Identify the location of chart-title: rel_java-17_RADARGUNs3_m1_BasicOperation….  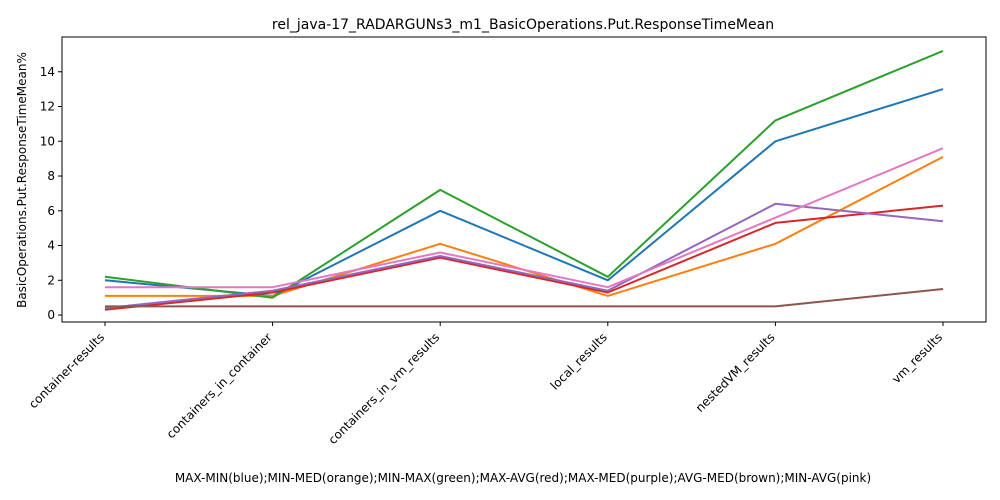
(523, 25).